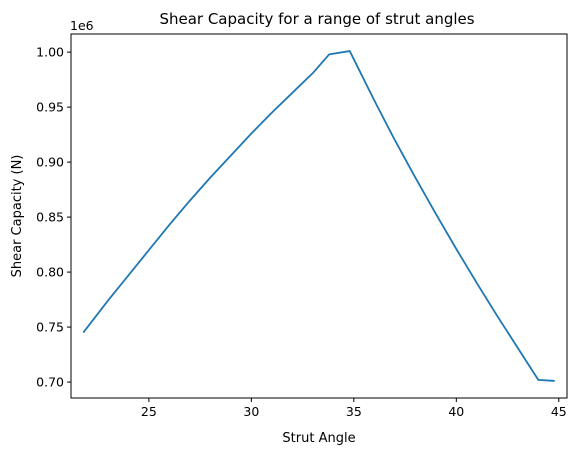  What do you see at coordinates (251, 411) in the screenshot?
I see `x-tick-label: 30` at bounding box center [251, 411].